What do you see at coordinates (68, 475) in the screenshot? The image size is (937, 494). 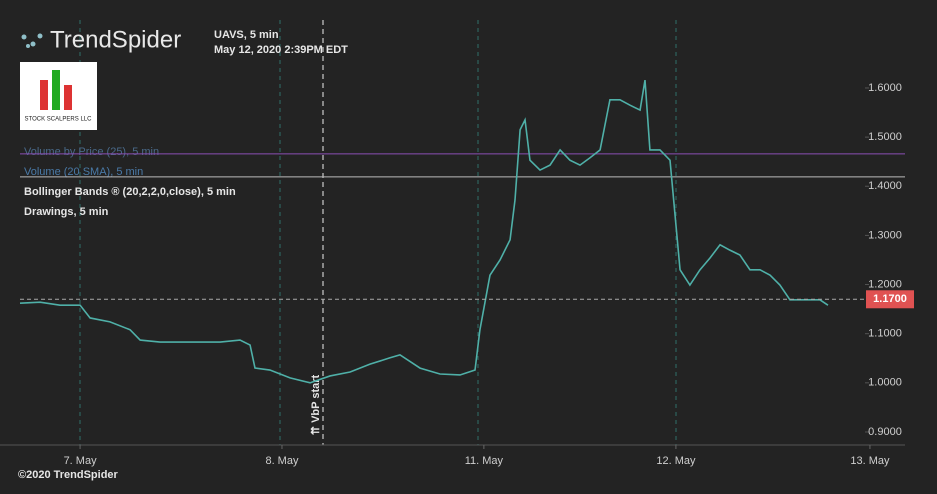 I see `footer: ©2020 TrendSpider` at bounding box center [68, 475].